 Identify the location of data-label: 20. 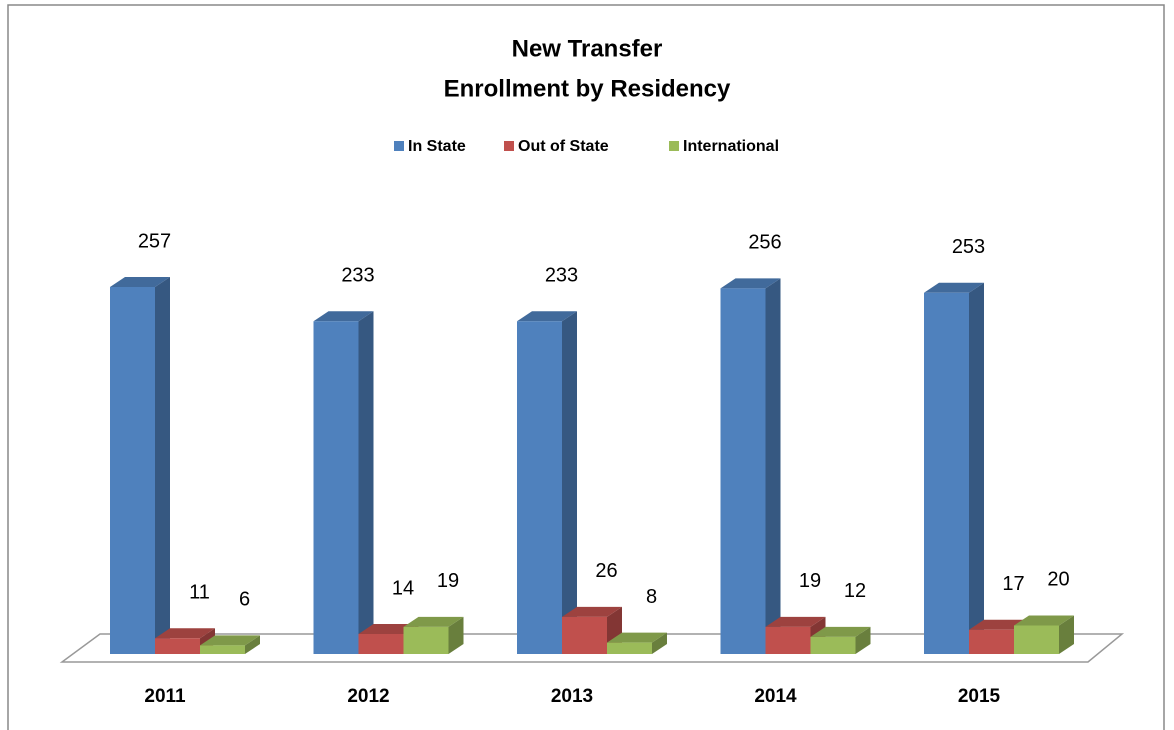
(1058, 580).